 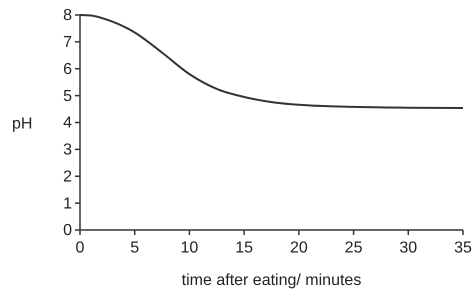 What do you see at coordinates (67, 69) in the screenshot?
I see `y-tick-label: 6` at bounding box center [67, 69].